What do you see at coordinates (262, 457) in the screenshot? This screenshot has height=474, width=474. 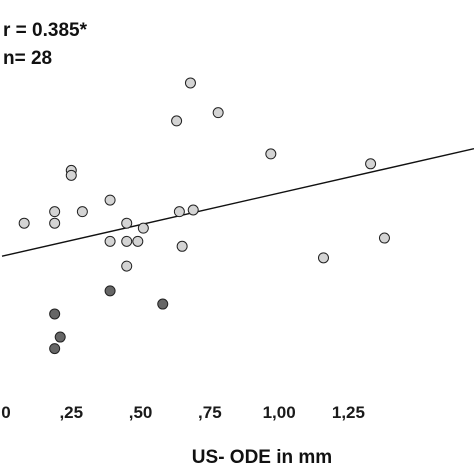 I see `x-axis-title: US- ODE in mm` at bounding box center [262, 457].